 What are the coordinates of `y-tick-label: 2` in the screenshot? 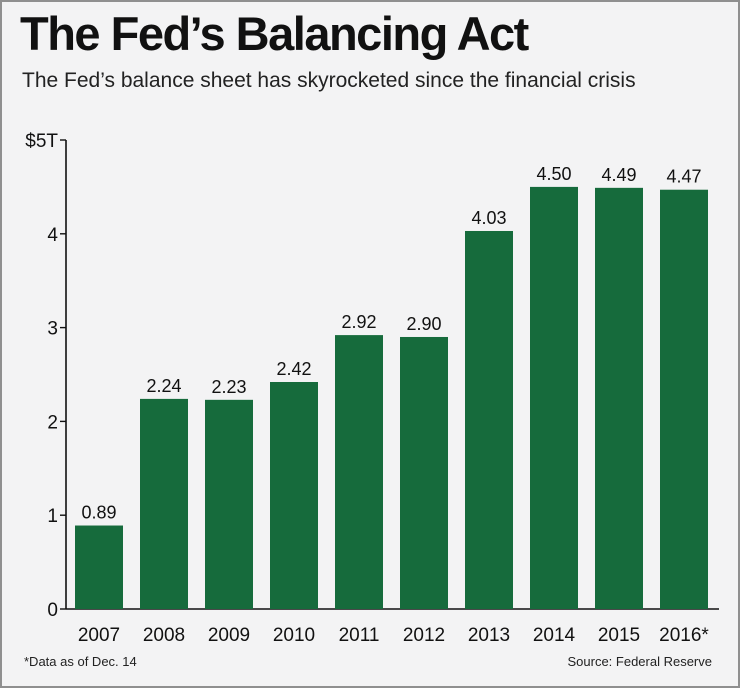 It's located at (52, 422).